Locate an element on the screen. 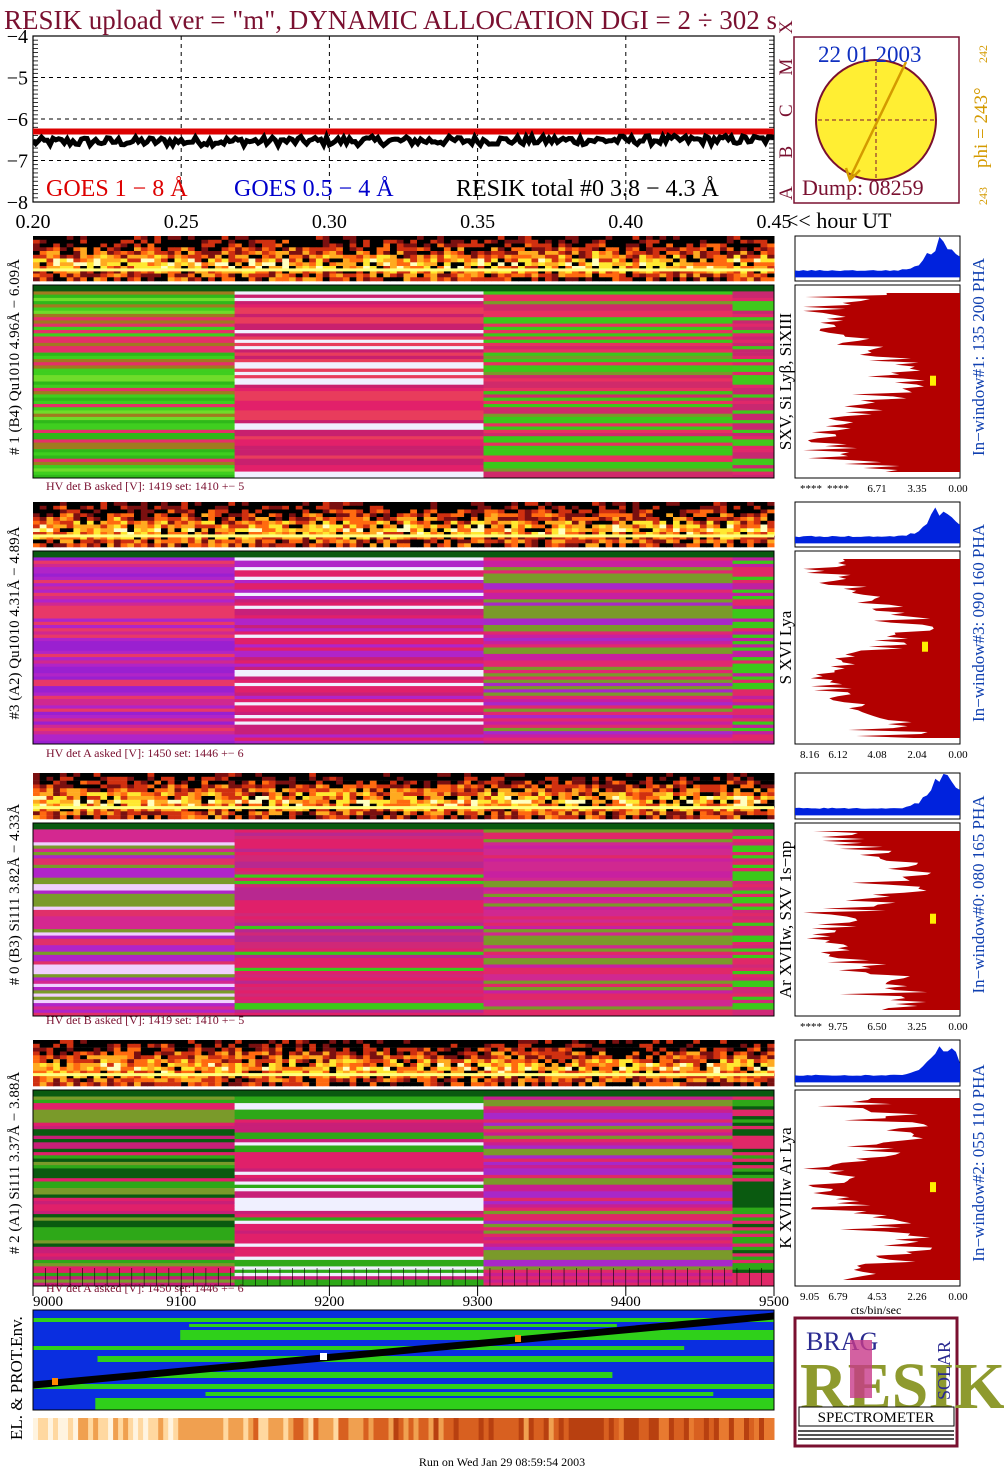 The height and width of the screenshot is (1476, 1004). spectrum-1-x-label: 8.16 is located at coordinates (810, 755).